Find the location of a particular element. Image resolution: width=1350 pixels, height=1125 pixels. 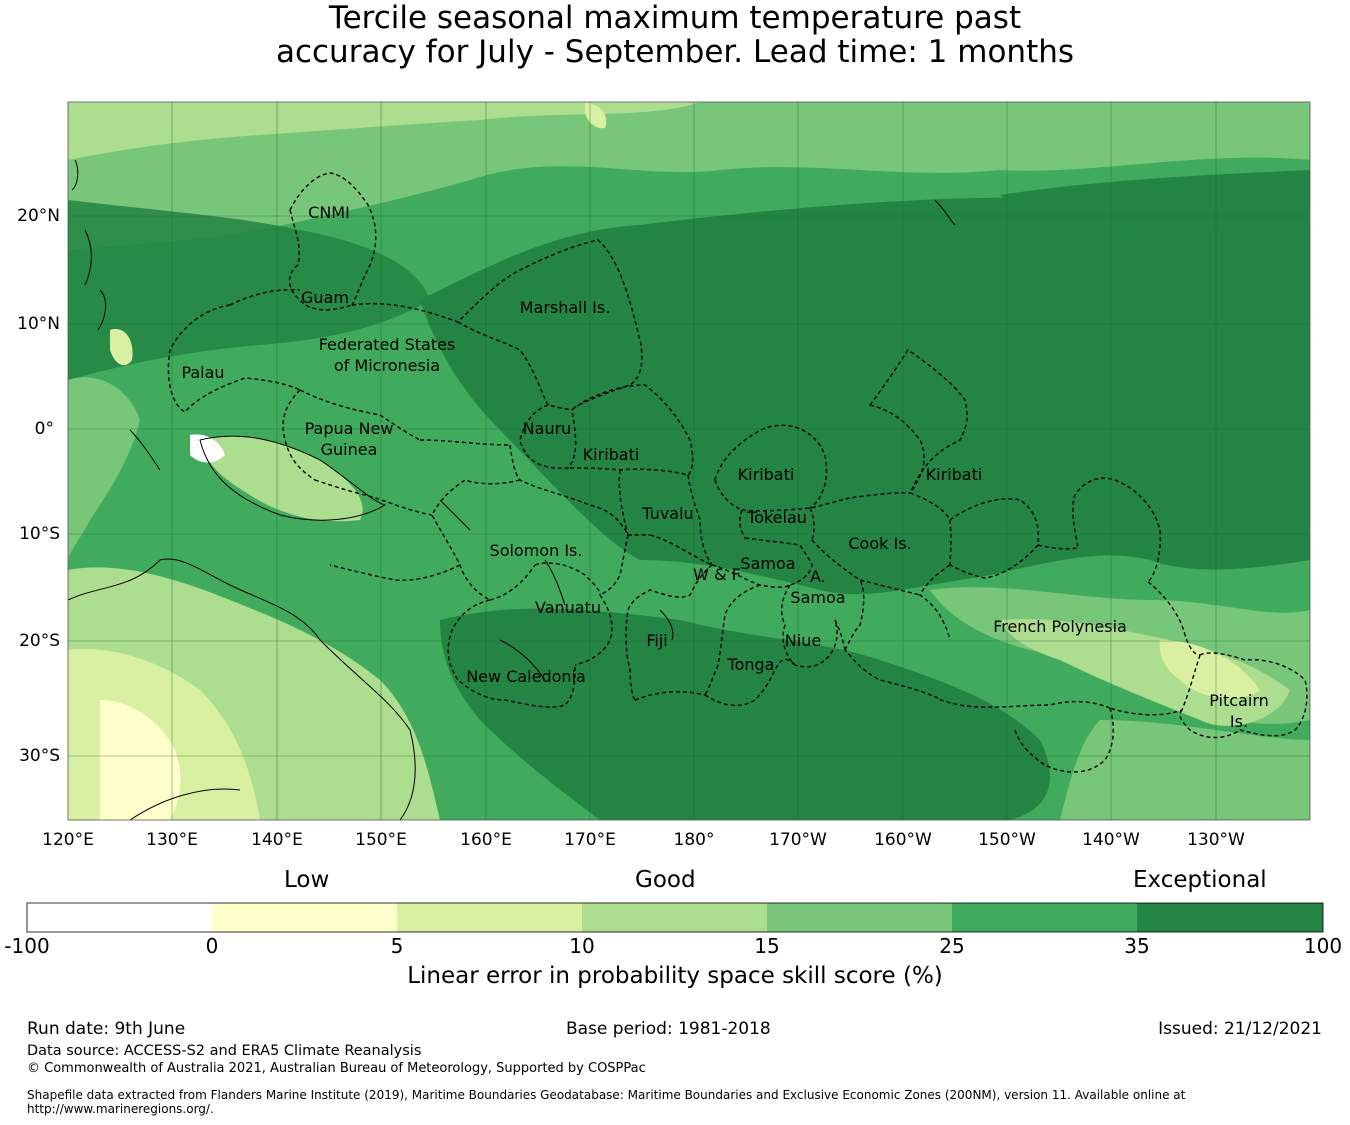

region-label: A. is located at coordinates (818, 576).